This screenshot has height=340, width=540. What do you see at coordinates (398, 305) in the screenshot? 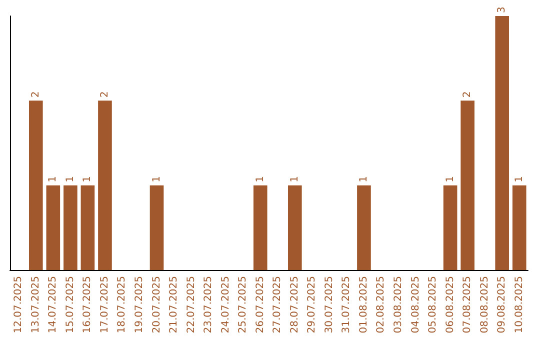
I see `x-tick-label: 03.08.2025` at bounding box center [398, 305].